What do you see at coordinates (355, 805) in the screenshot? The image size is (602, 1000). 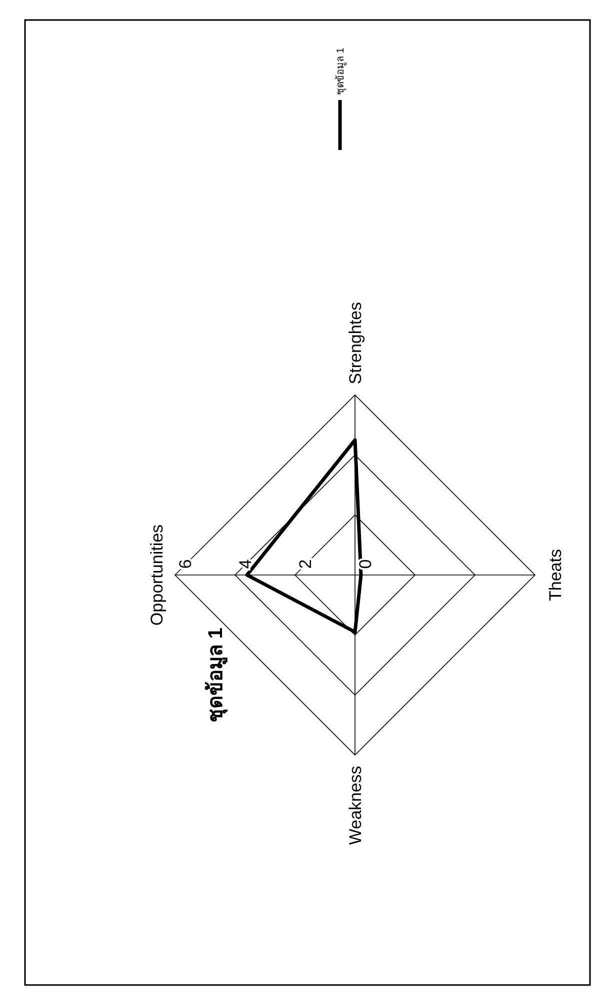 I see `spoke-label: Weakness` at bounding box center [355, 805].